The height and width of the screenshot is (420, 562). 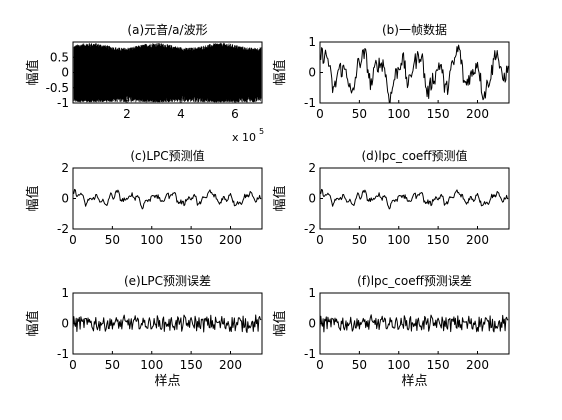 What do you see at coordinates (261, 131) in the screenshot?
I see `x-axis-exponent: 5` at bounding box center [261, 131].